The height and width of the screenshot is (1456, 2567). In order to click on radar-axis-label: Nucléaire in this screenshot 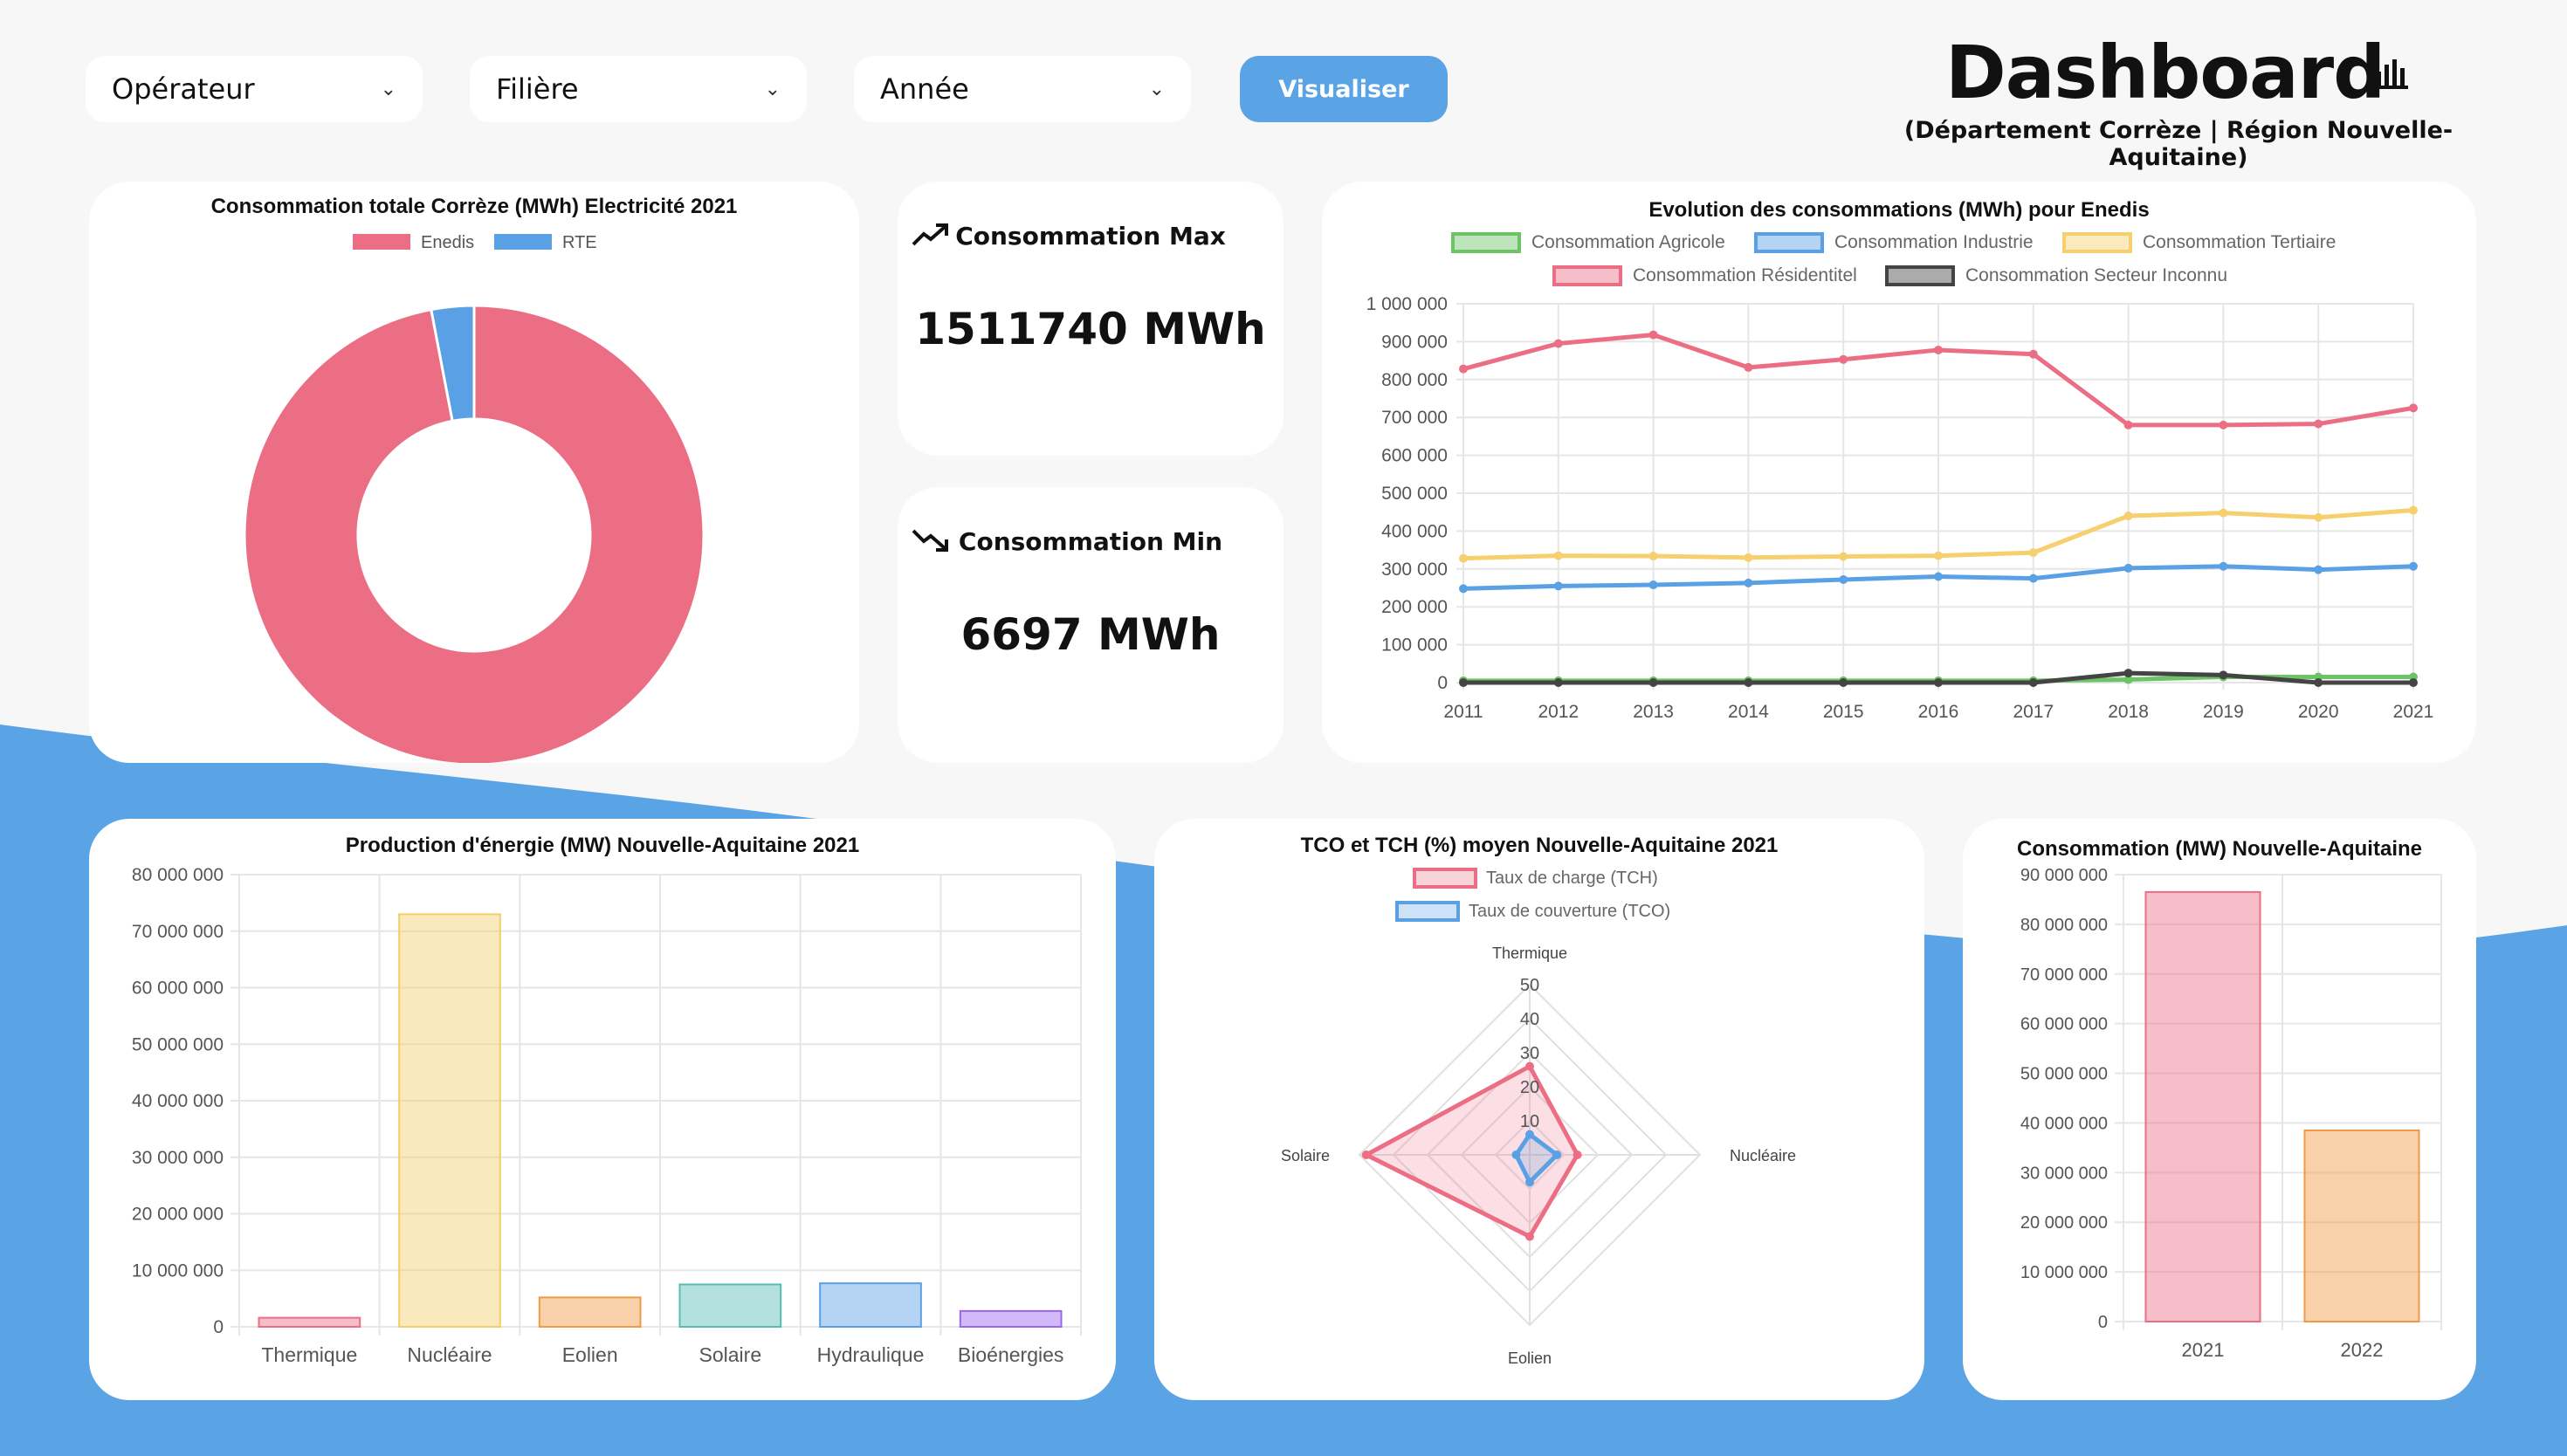, I will do `click(1763, 1155)`.